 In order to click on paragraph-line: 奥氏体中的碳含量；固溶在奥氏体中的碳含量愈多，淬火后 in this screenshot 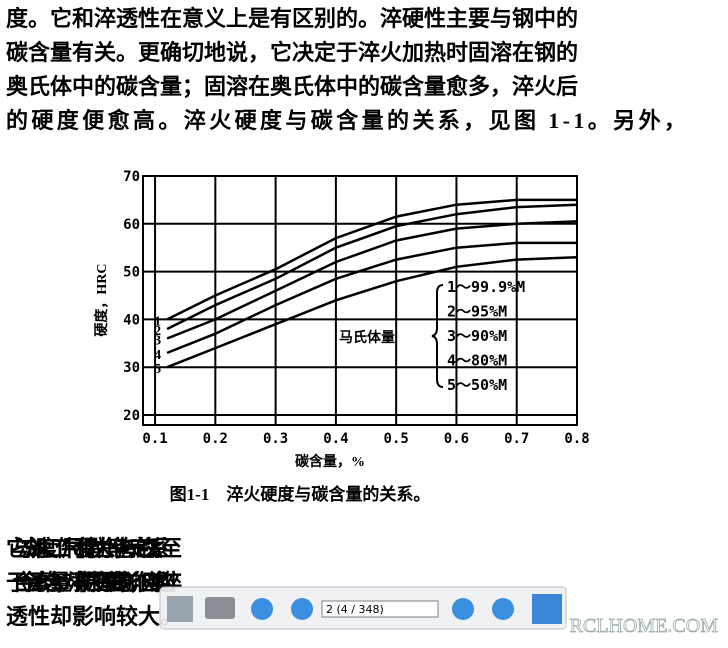, I will do `click(292, 86)`.